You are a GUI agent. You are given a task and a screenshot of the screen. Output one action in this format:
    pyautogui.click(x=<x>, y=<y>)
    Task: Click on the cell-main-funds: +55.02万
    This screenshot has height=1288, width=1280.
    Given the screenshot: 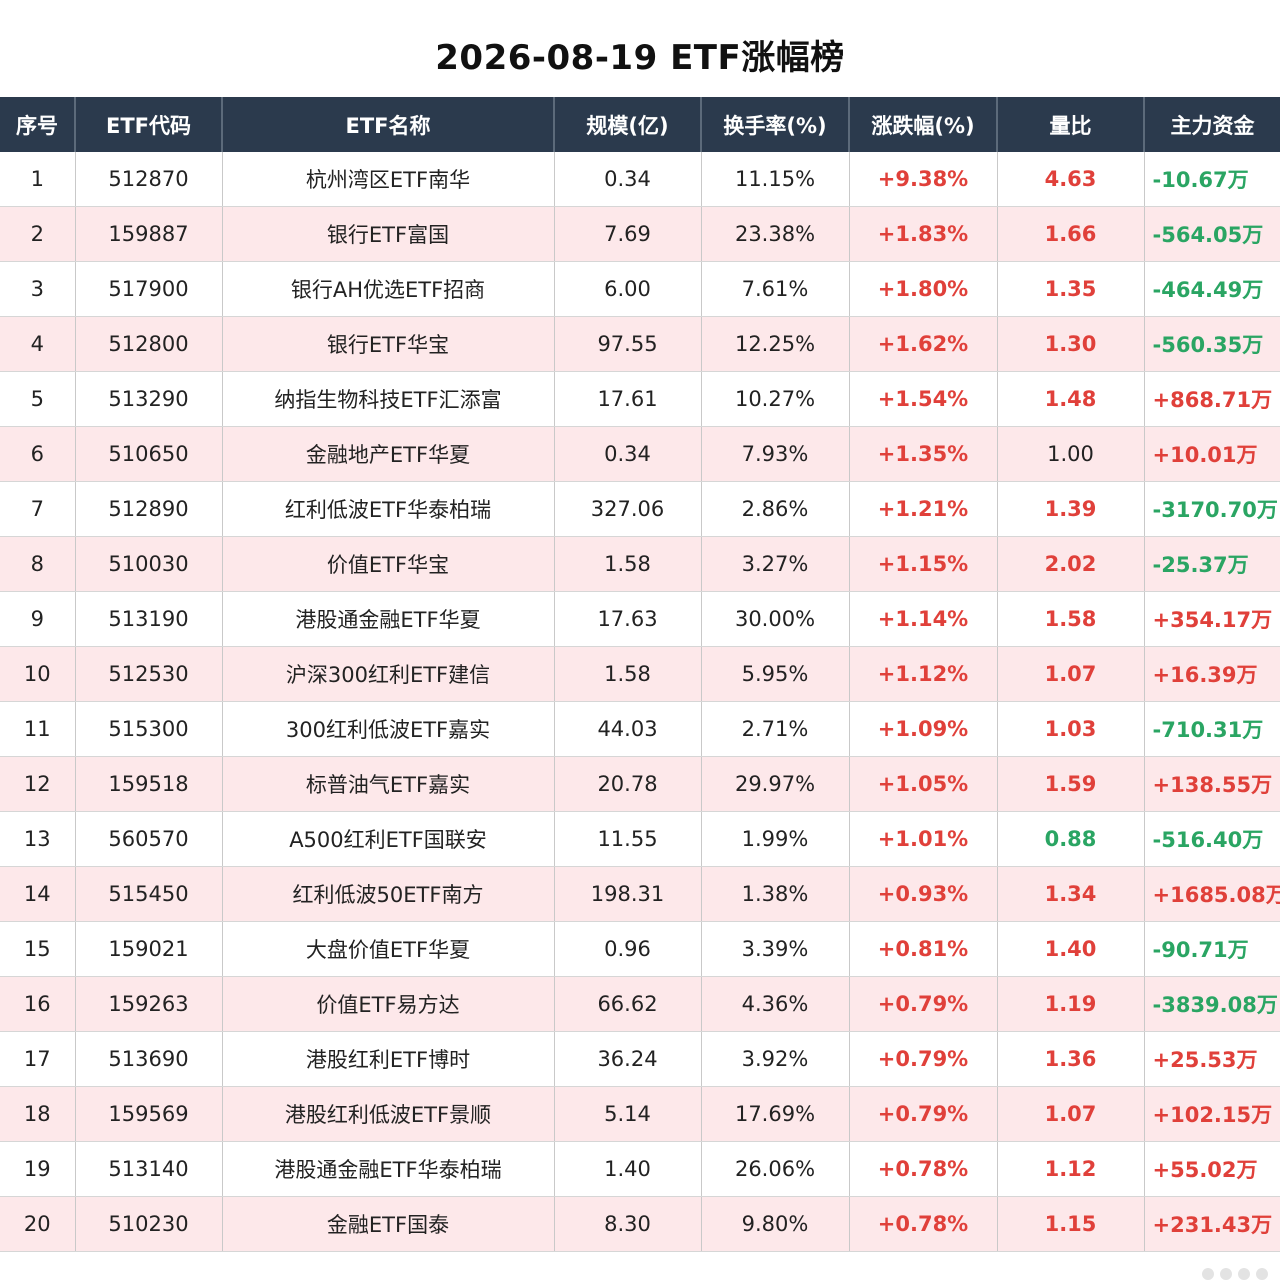 What is the action you would take?
    pyautogui.click(x=1212, y=1169)
    